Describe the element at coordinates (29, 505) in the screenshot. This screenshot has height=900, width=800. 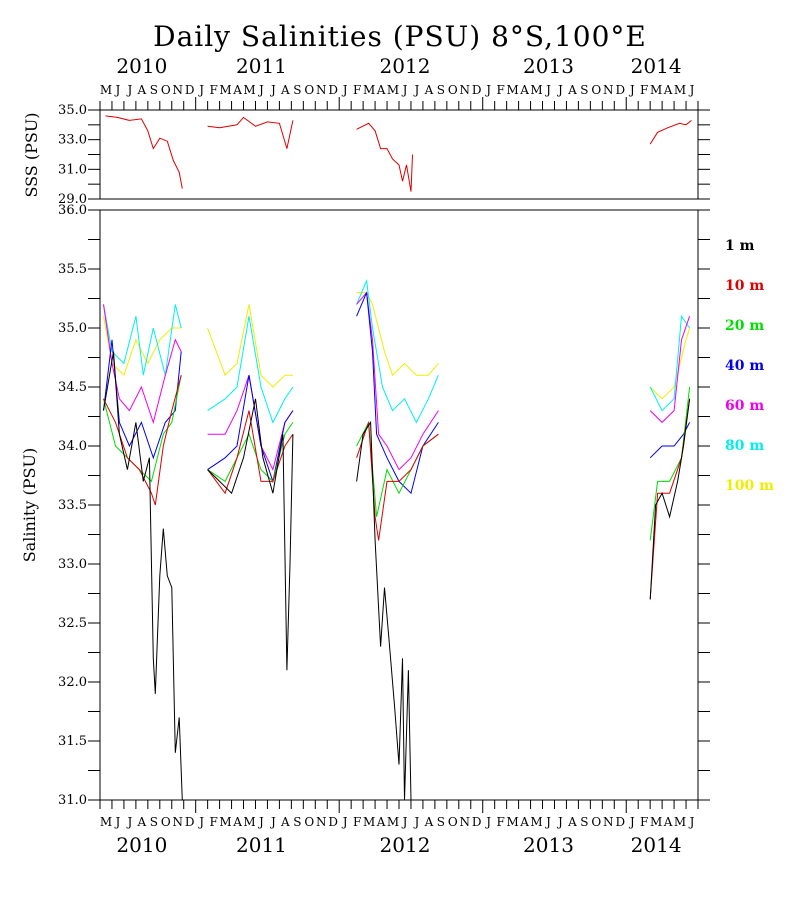
I see `salinity-y-axis-label: Salinity (PSU)` at that location.